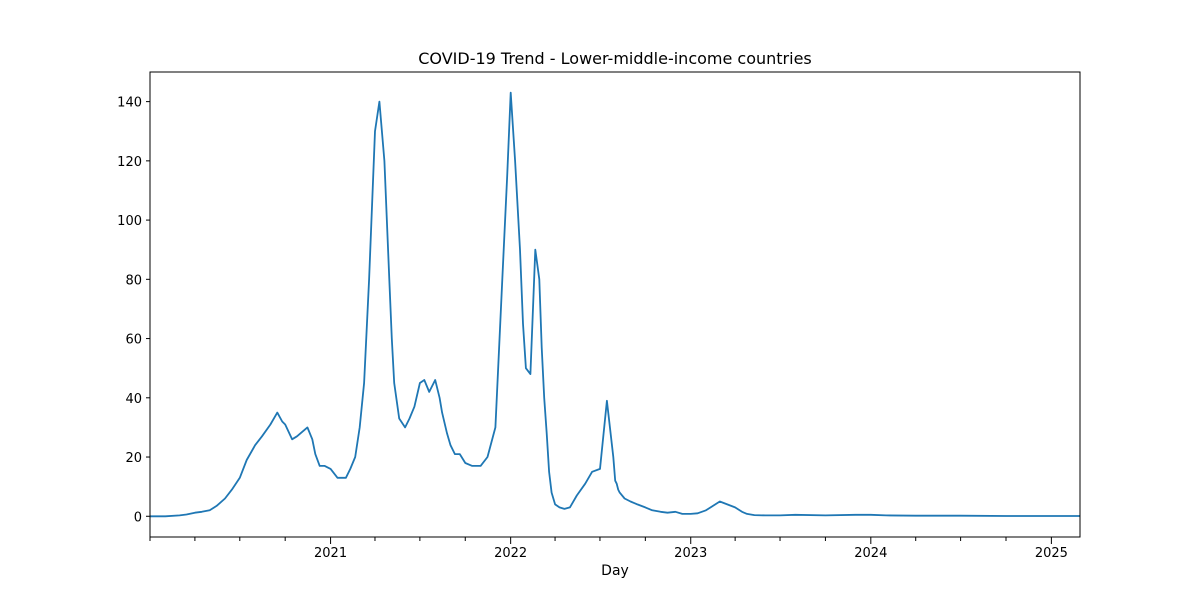  I want to click on y-tick-label: 120, so click(129, 162).